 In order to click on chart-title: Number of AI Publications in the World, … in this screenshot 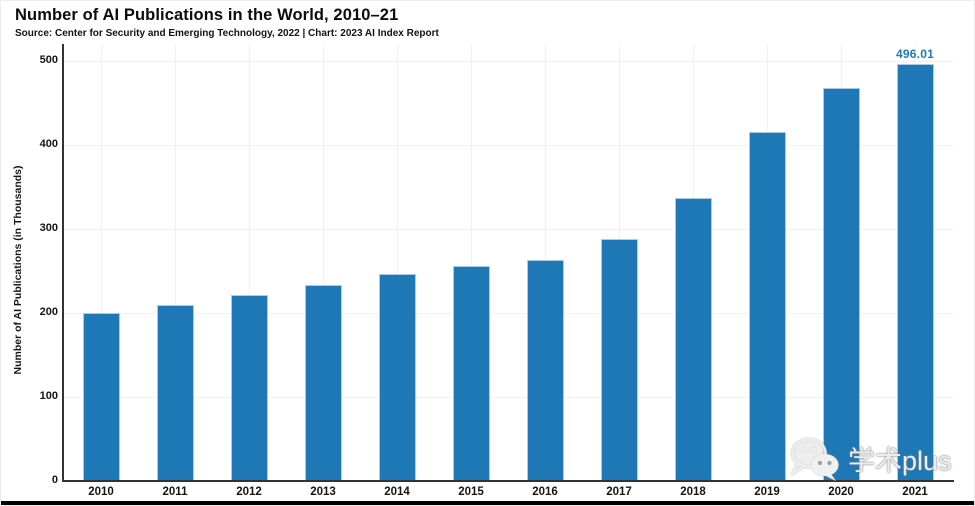, I will do `click(207, 15)`.